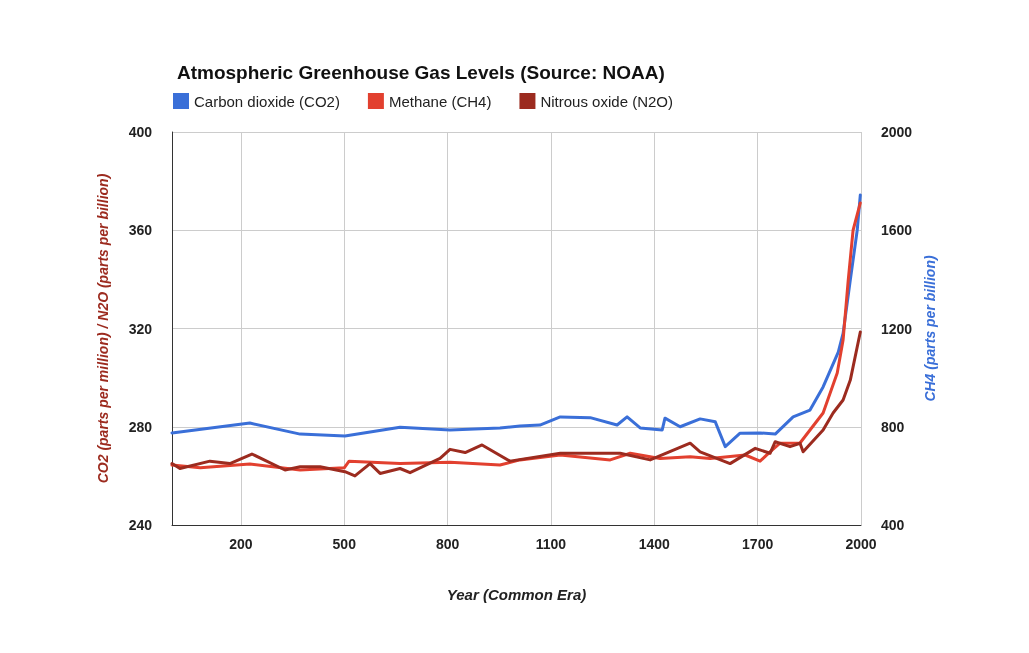 Image resolution: width=1029 pixels, height=653 pixels. Describe the element at coordinates (140, 525) in the screenshot. I see `y-tick-label: 240` at that location.